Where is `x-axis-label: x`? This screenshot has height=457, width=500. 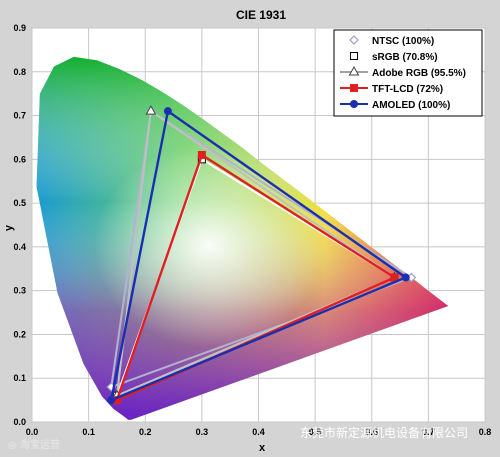 x-axis-label: x is located at coordinates (262, 448).